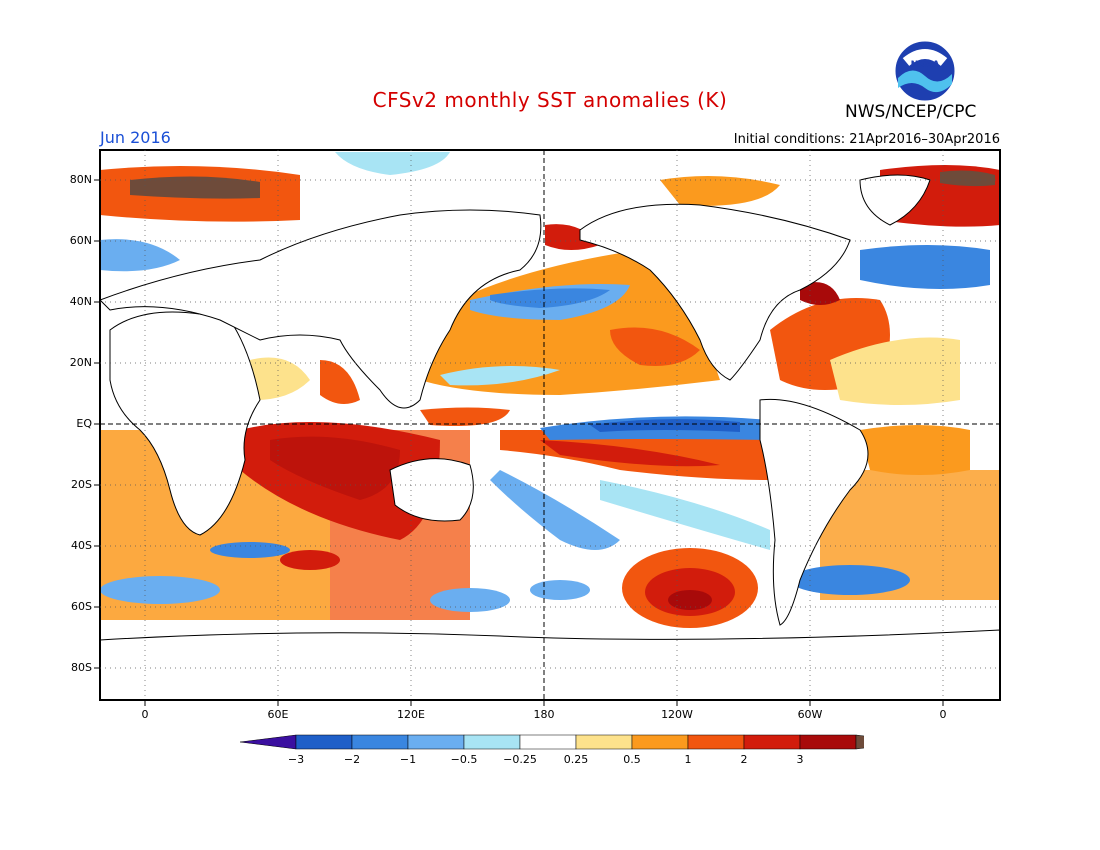  What do you see at coordinates (744, 759) in the screenshot?
I see `colorbar-tick-label: 2` at bounding box center [744, 759].